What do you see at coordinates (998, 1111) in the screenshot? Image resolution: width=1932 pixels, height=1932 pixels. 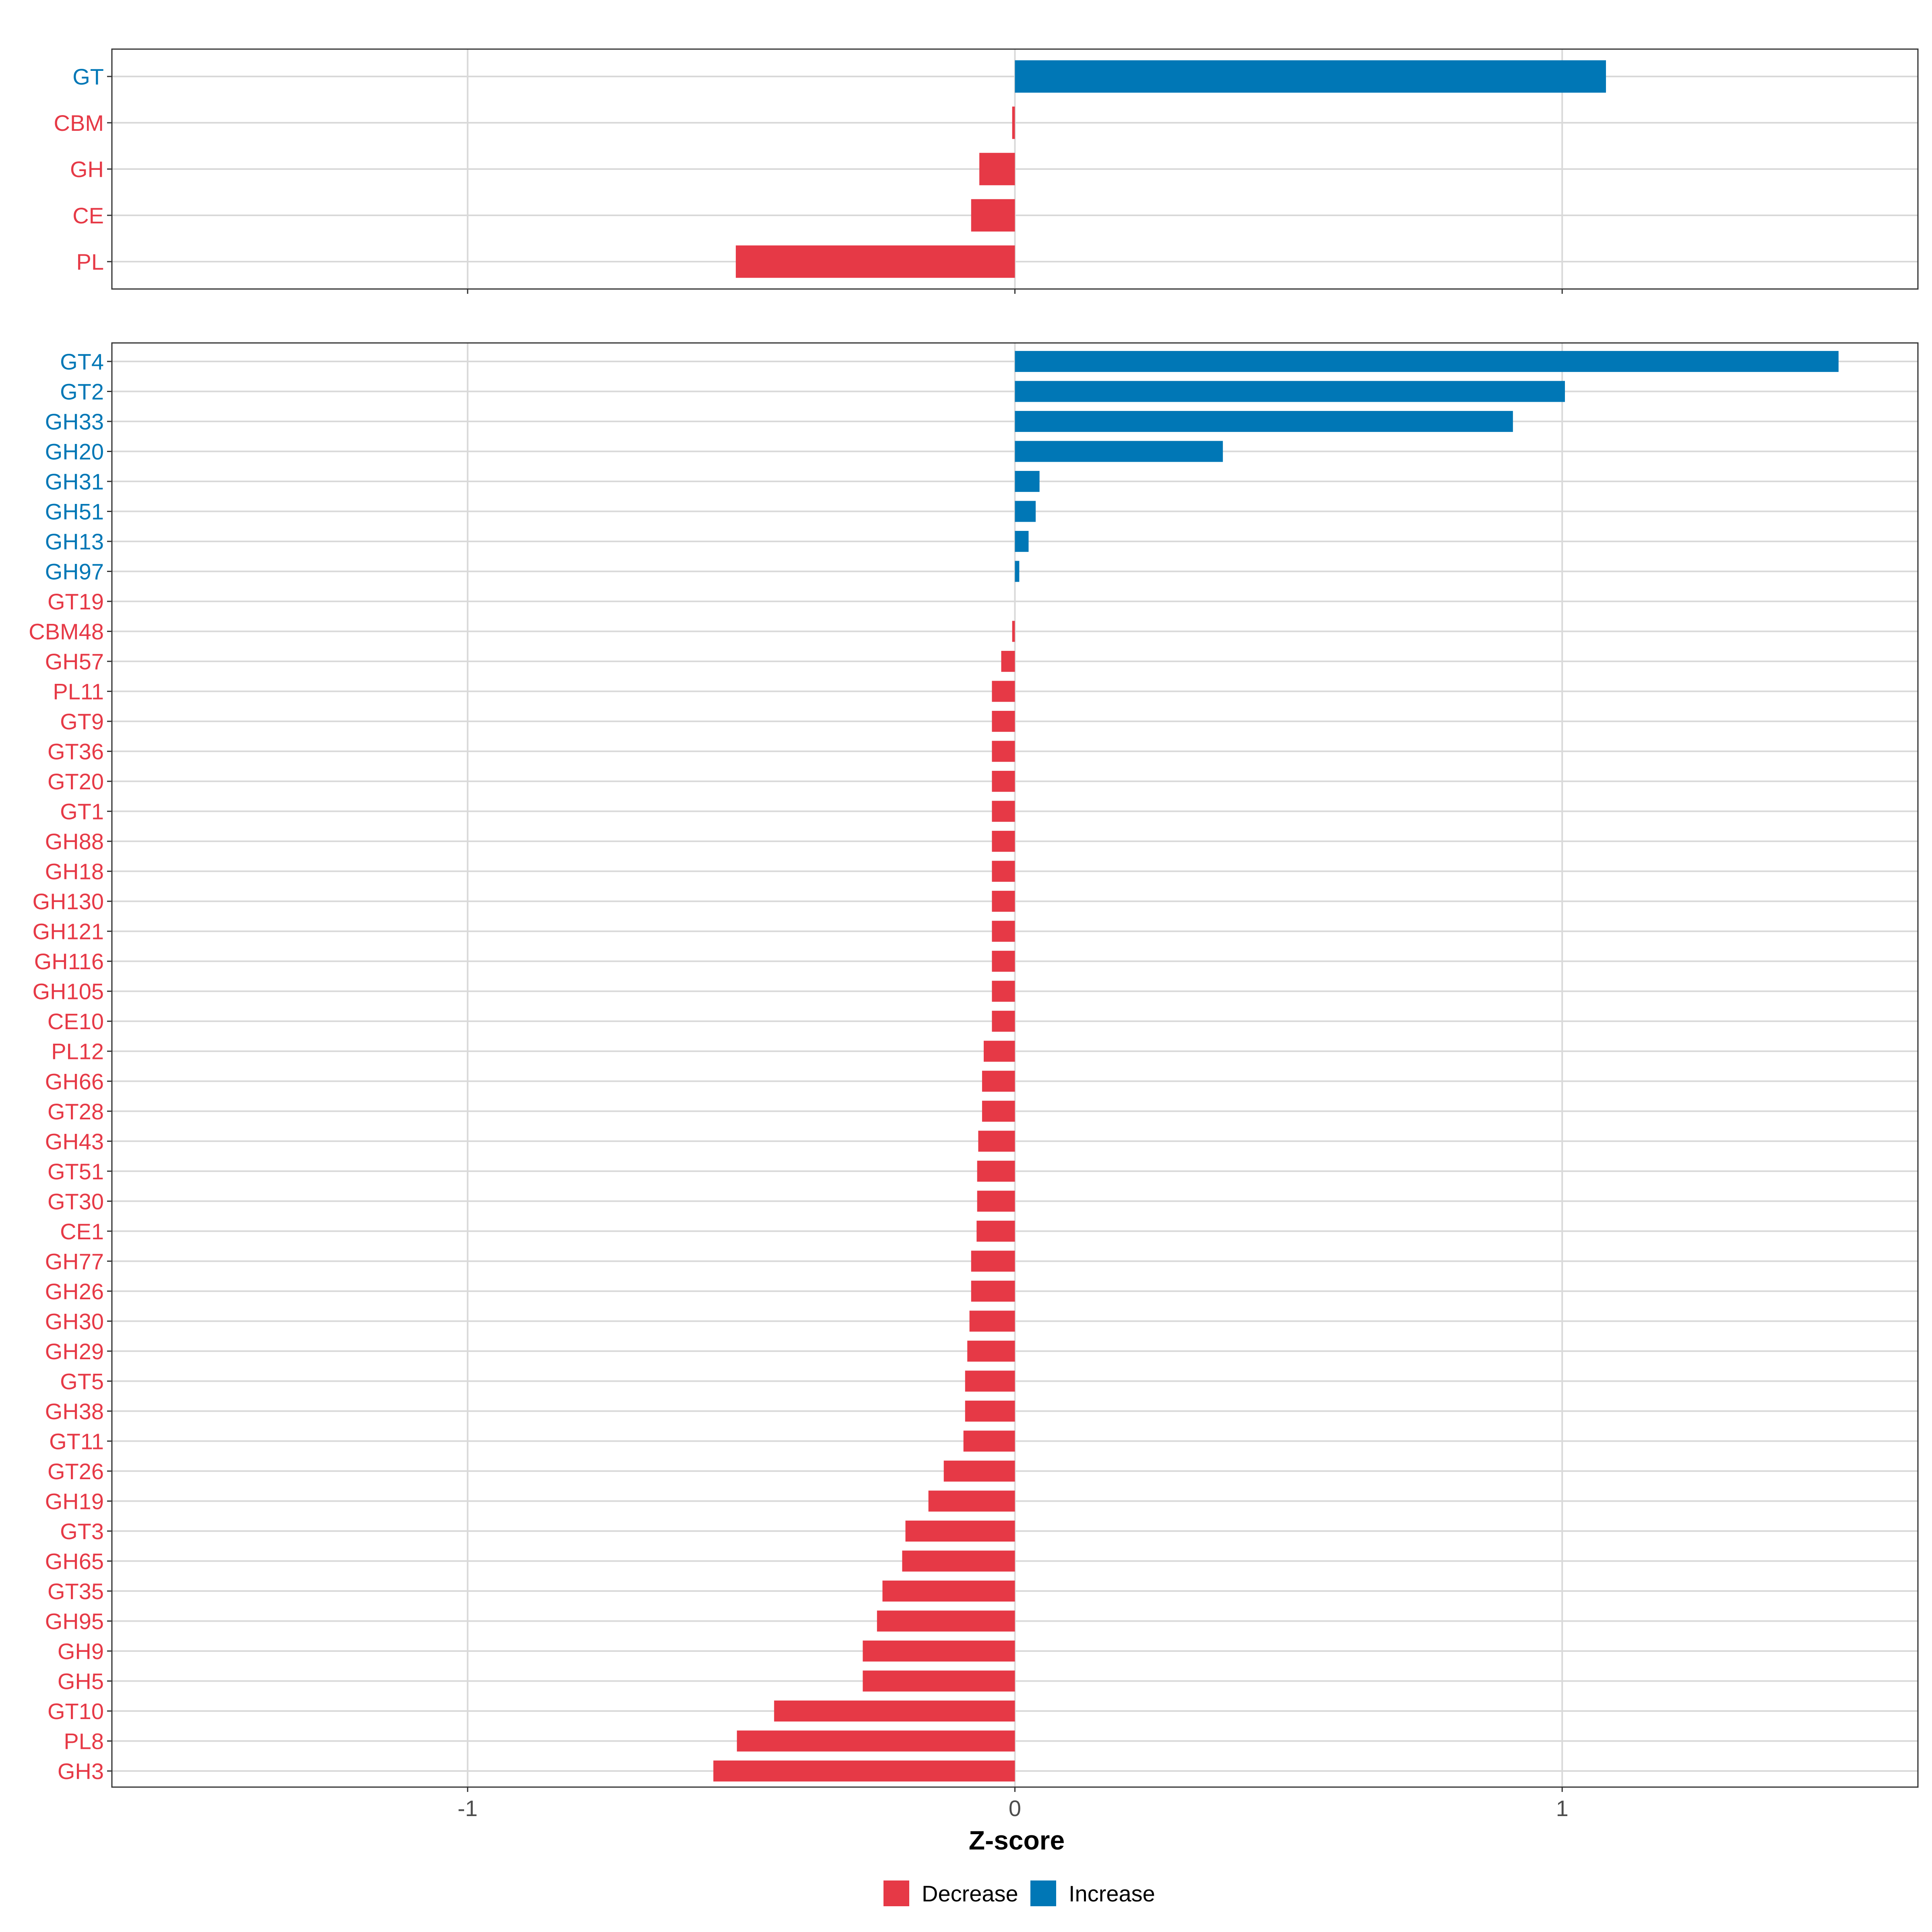 I see `bar-gt28` at bounding box center [998, 1111].